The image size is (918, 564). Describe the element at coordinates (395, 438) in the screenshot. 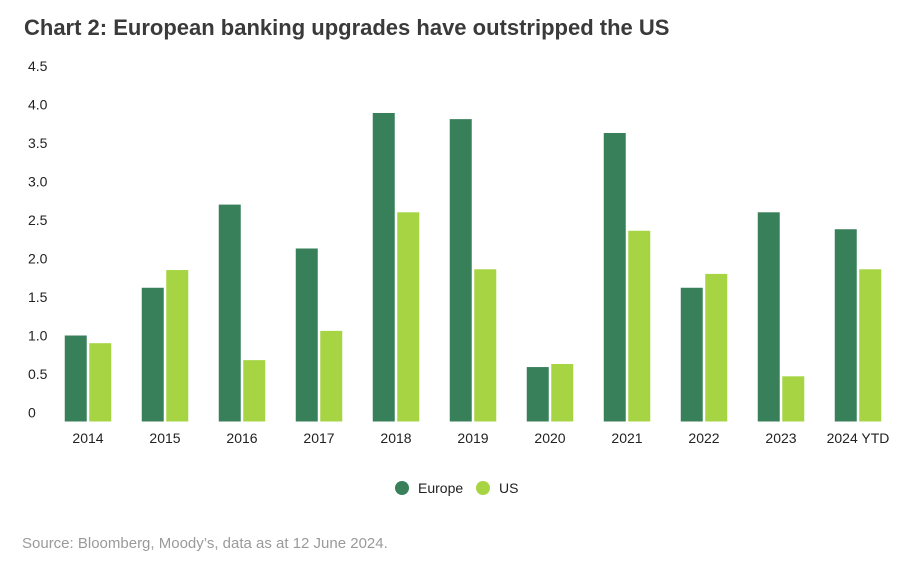

I see `x-tick-label: 2018` at that location.